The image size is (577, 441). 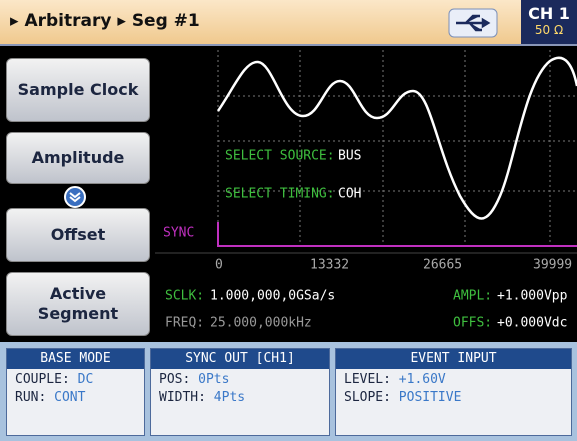 What do you see at coordinates (422, 379) in the screenshot?
I see `info-value: +1.60V` at bounding box center [422, 379].